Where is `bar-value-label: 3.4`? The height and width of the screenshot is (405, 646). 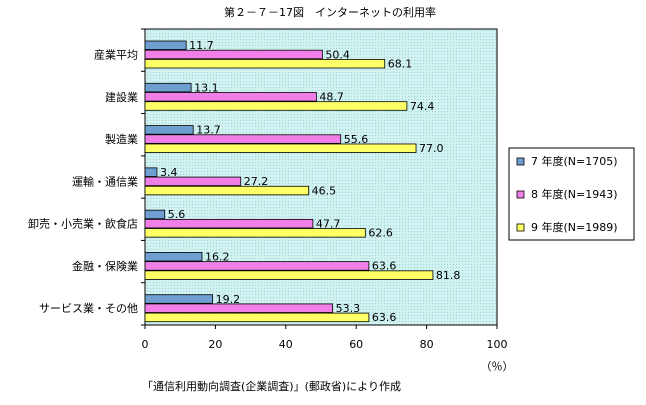
bar-value-label: 3.4 is located at coordinates (169, 172).